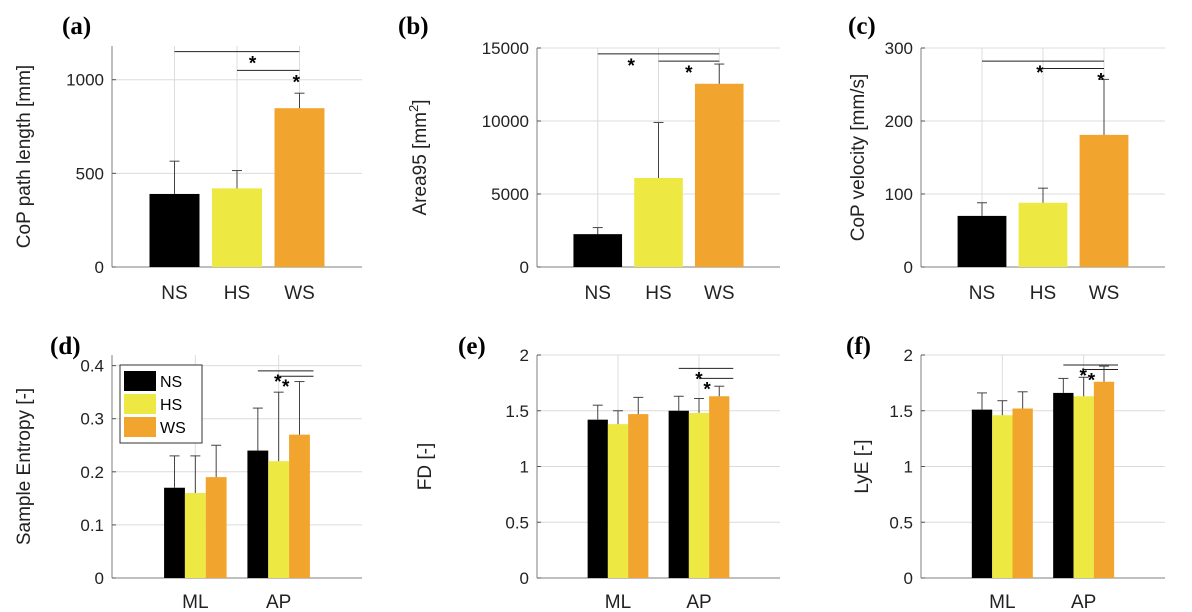 This screenshot has width=1192, height=612. I want to click on y-axis-label: CoP path length [mm], so click(24, 156).